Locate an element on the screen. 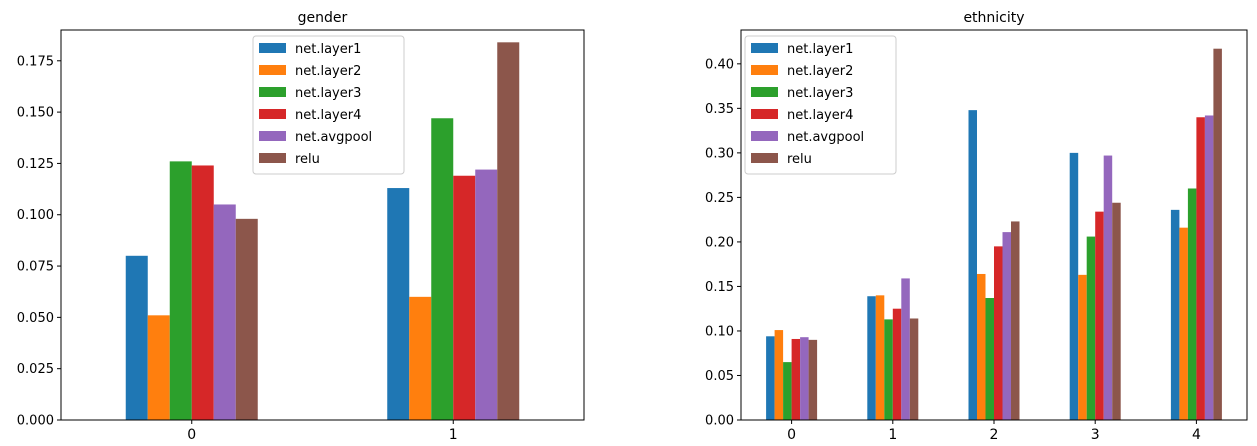  y-tick-label: 0.075 is located at coordinates (35, 267).